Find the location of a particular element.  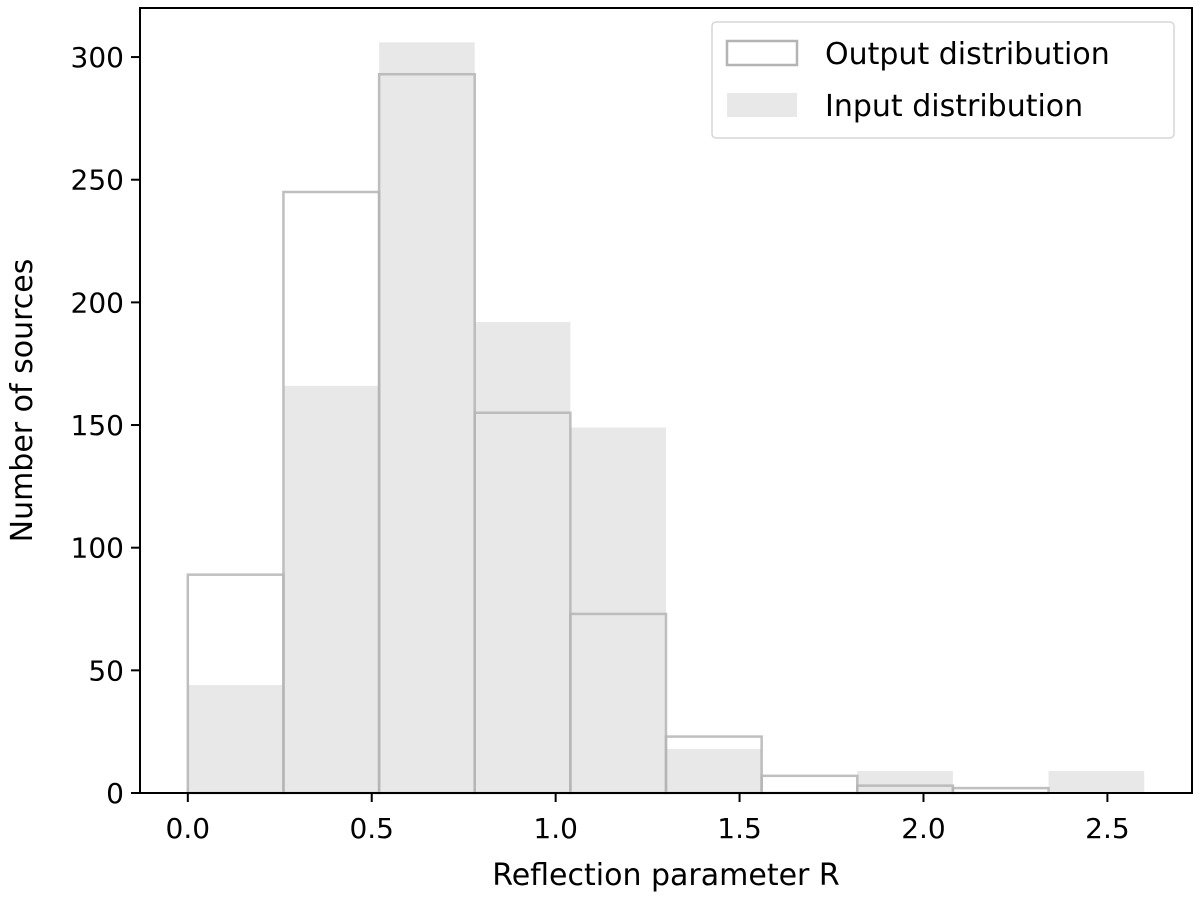

y-tick-label: 200 is located at coordinates (97, 302).